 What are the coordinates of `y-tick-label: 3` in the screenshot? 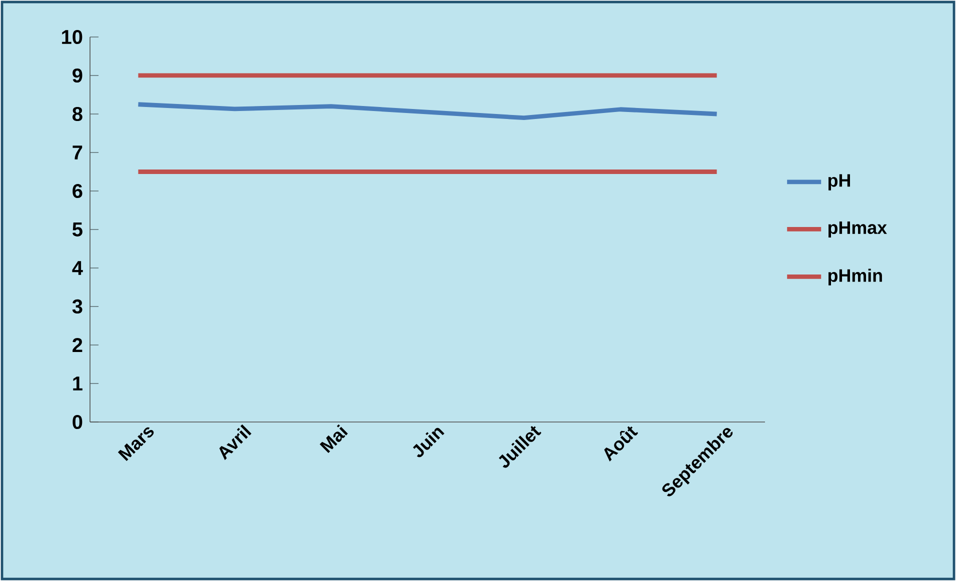 It's located at (77, 306).